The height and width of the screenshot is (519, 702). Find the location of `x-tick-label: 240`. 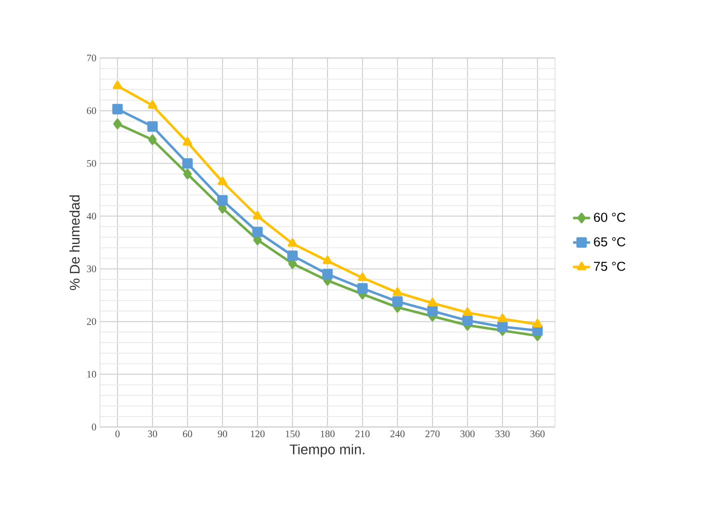

x-tick-label: 240 is located at coordinates (397, 434).